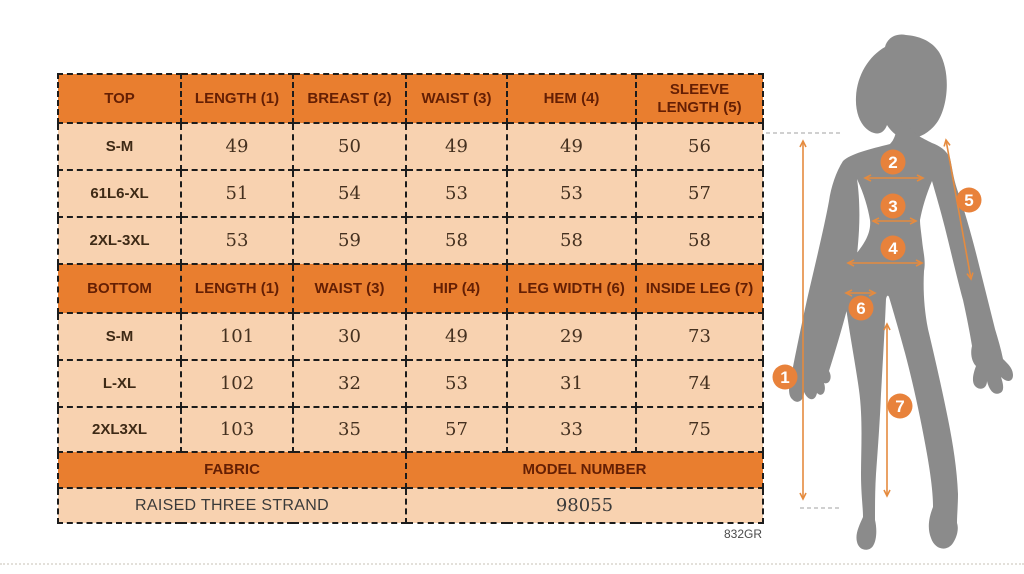  What do you see at coordinates (349, 146) in the screenshot?
I see `value-cell: 50` at bounding box center [349, 146].